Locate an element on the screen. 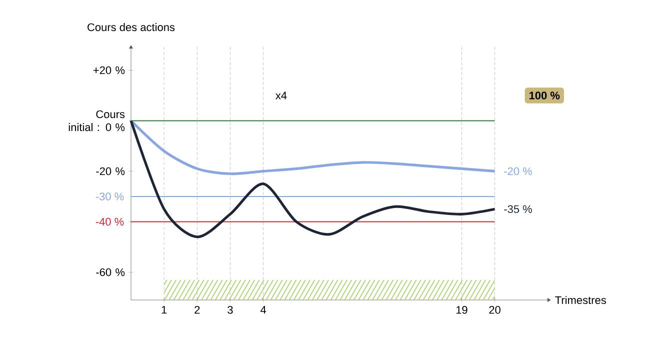 The image size is (665, 345). x-tick-label: 4 is located at coordinates (263, 310).